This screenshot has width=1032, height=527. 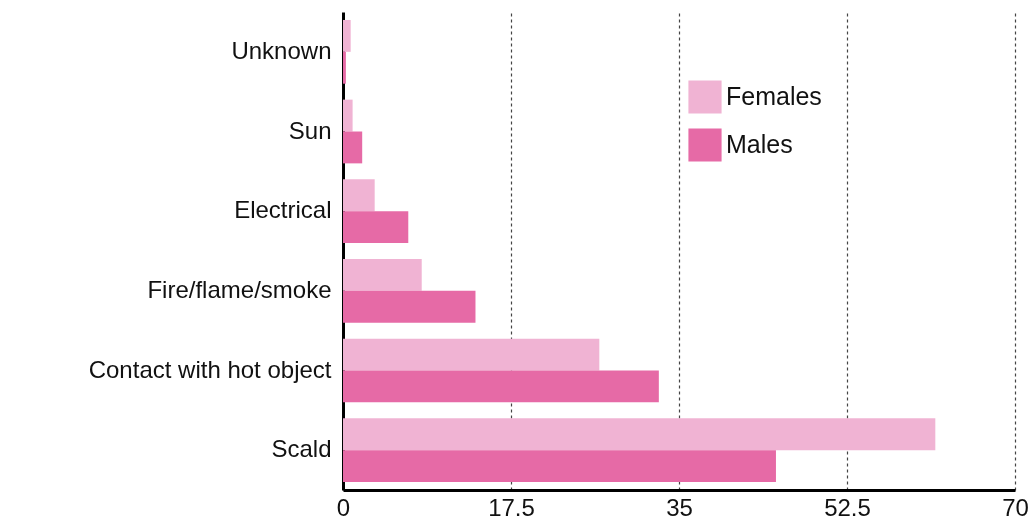 I want to click on x-tick-label: 17.5, so click(x=511, y=507).